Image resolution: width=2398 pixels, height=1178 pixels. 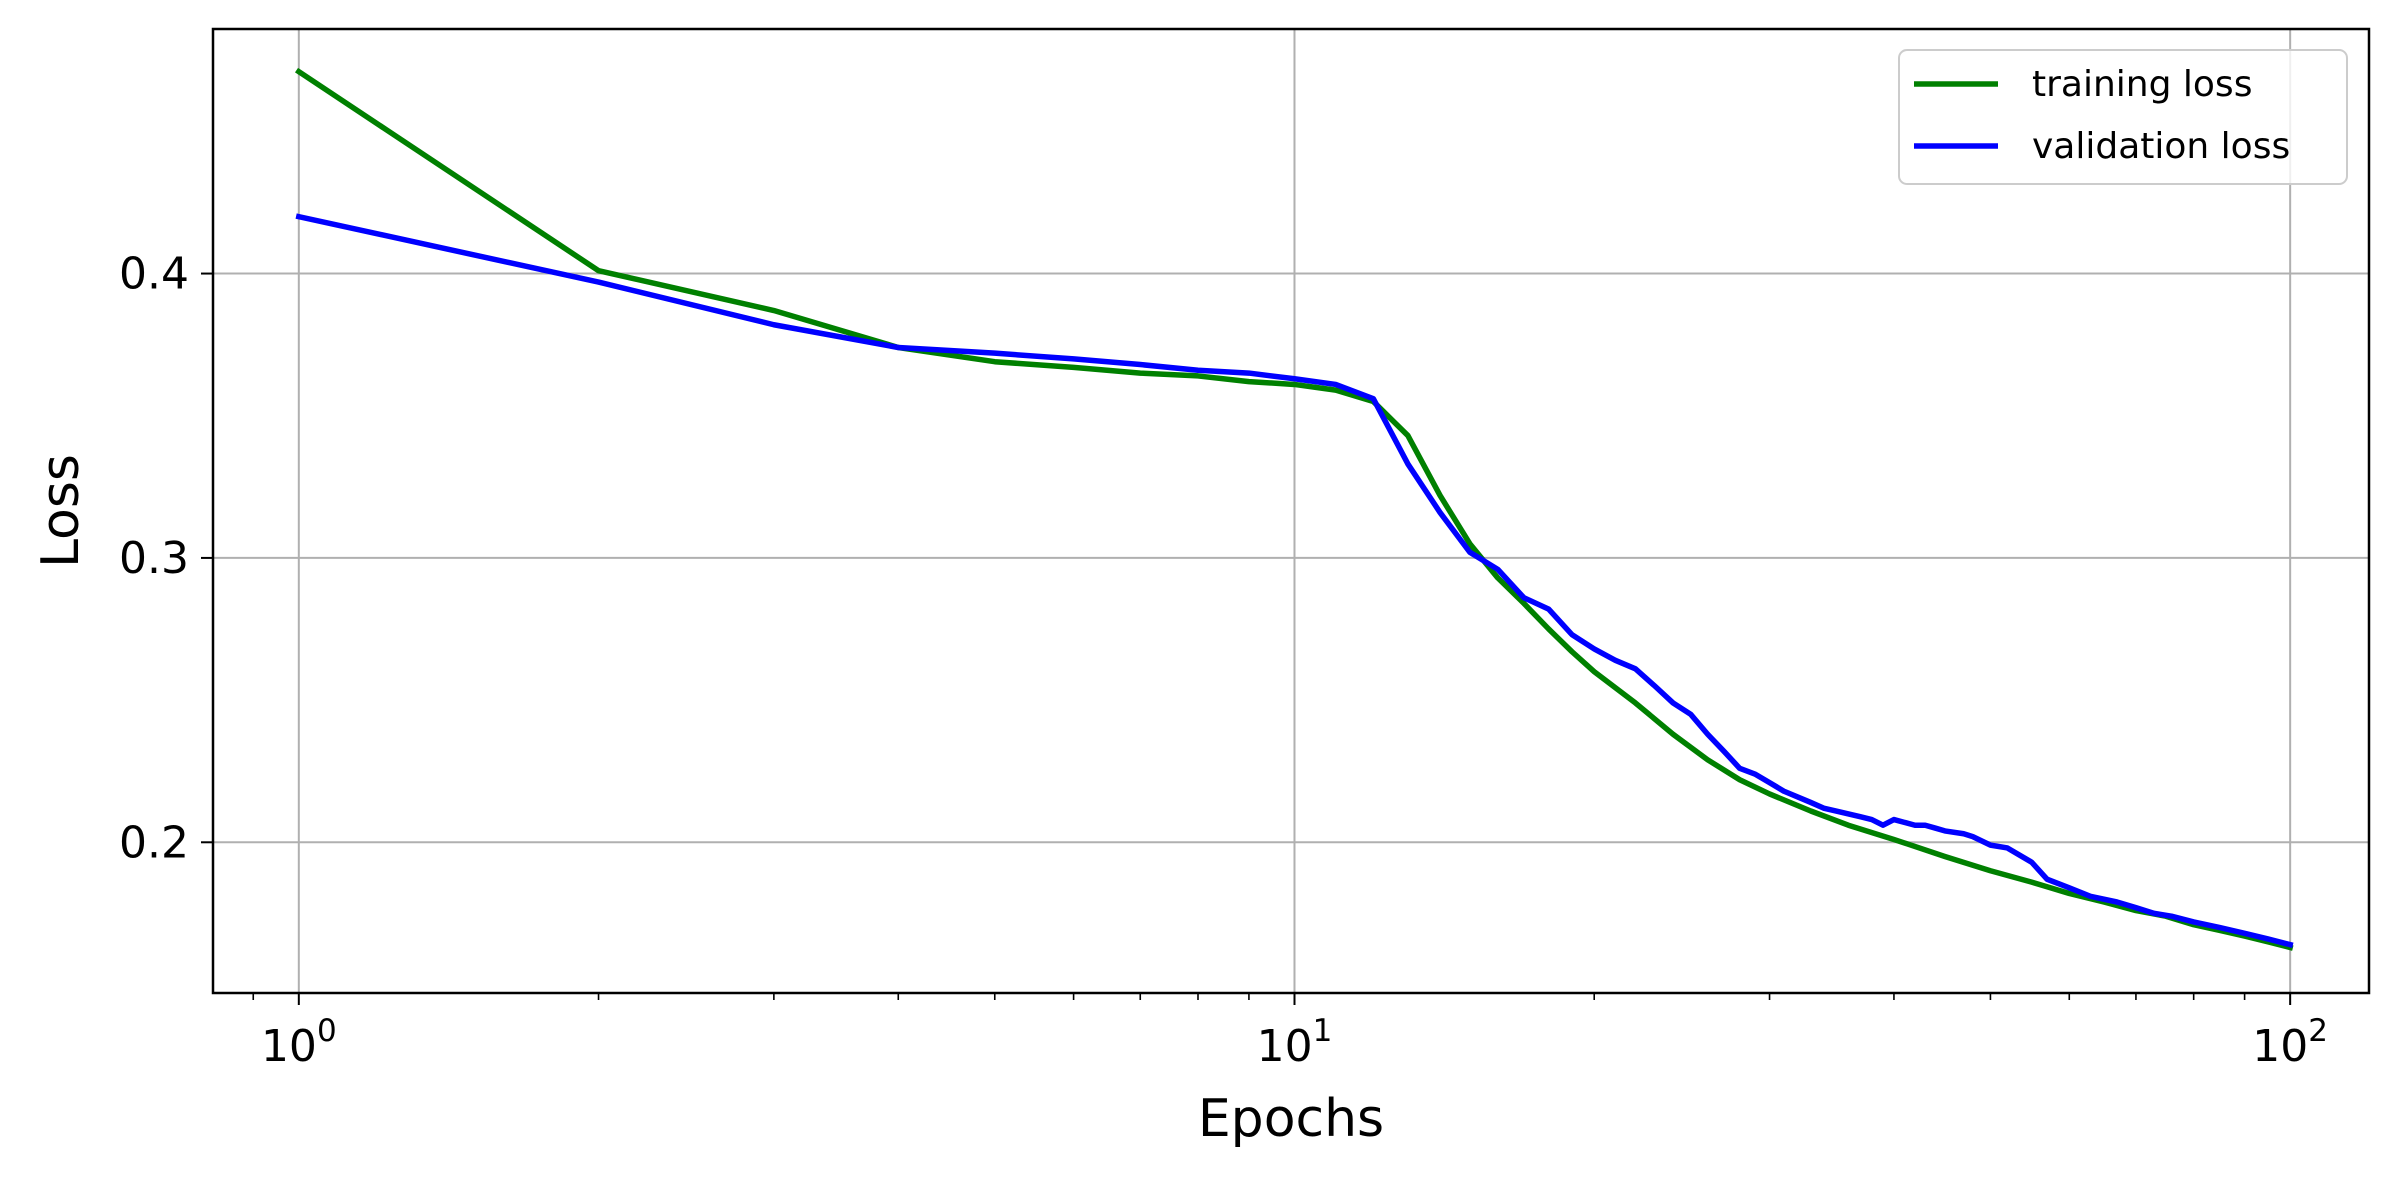 What do you see at coordinates (154, 274) in the screenshot?
I see `y-tick-label: 0.4` at bounding box center [154, 274].